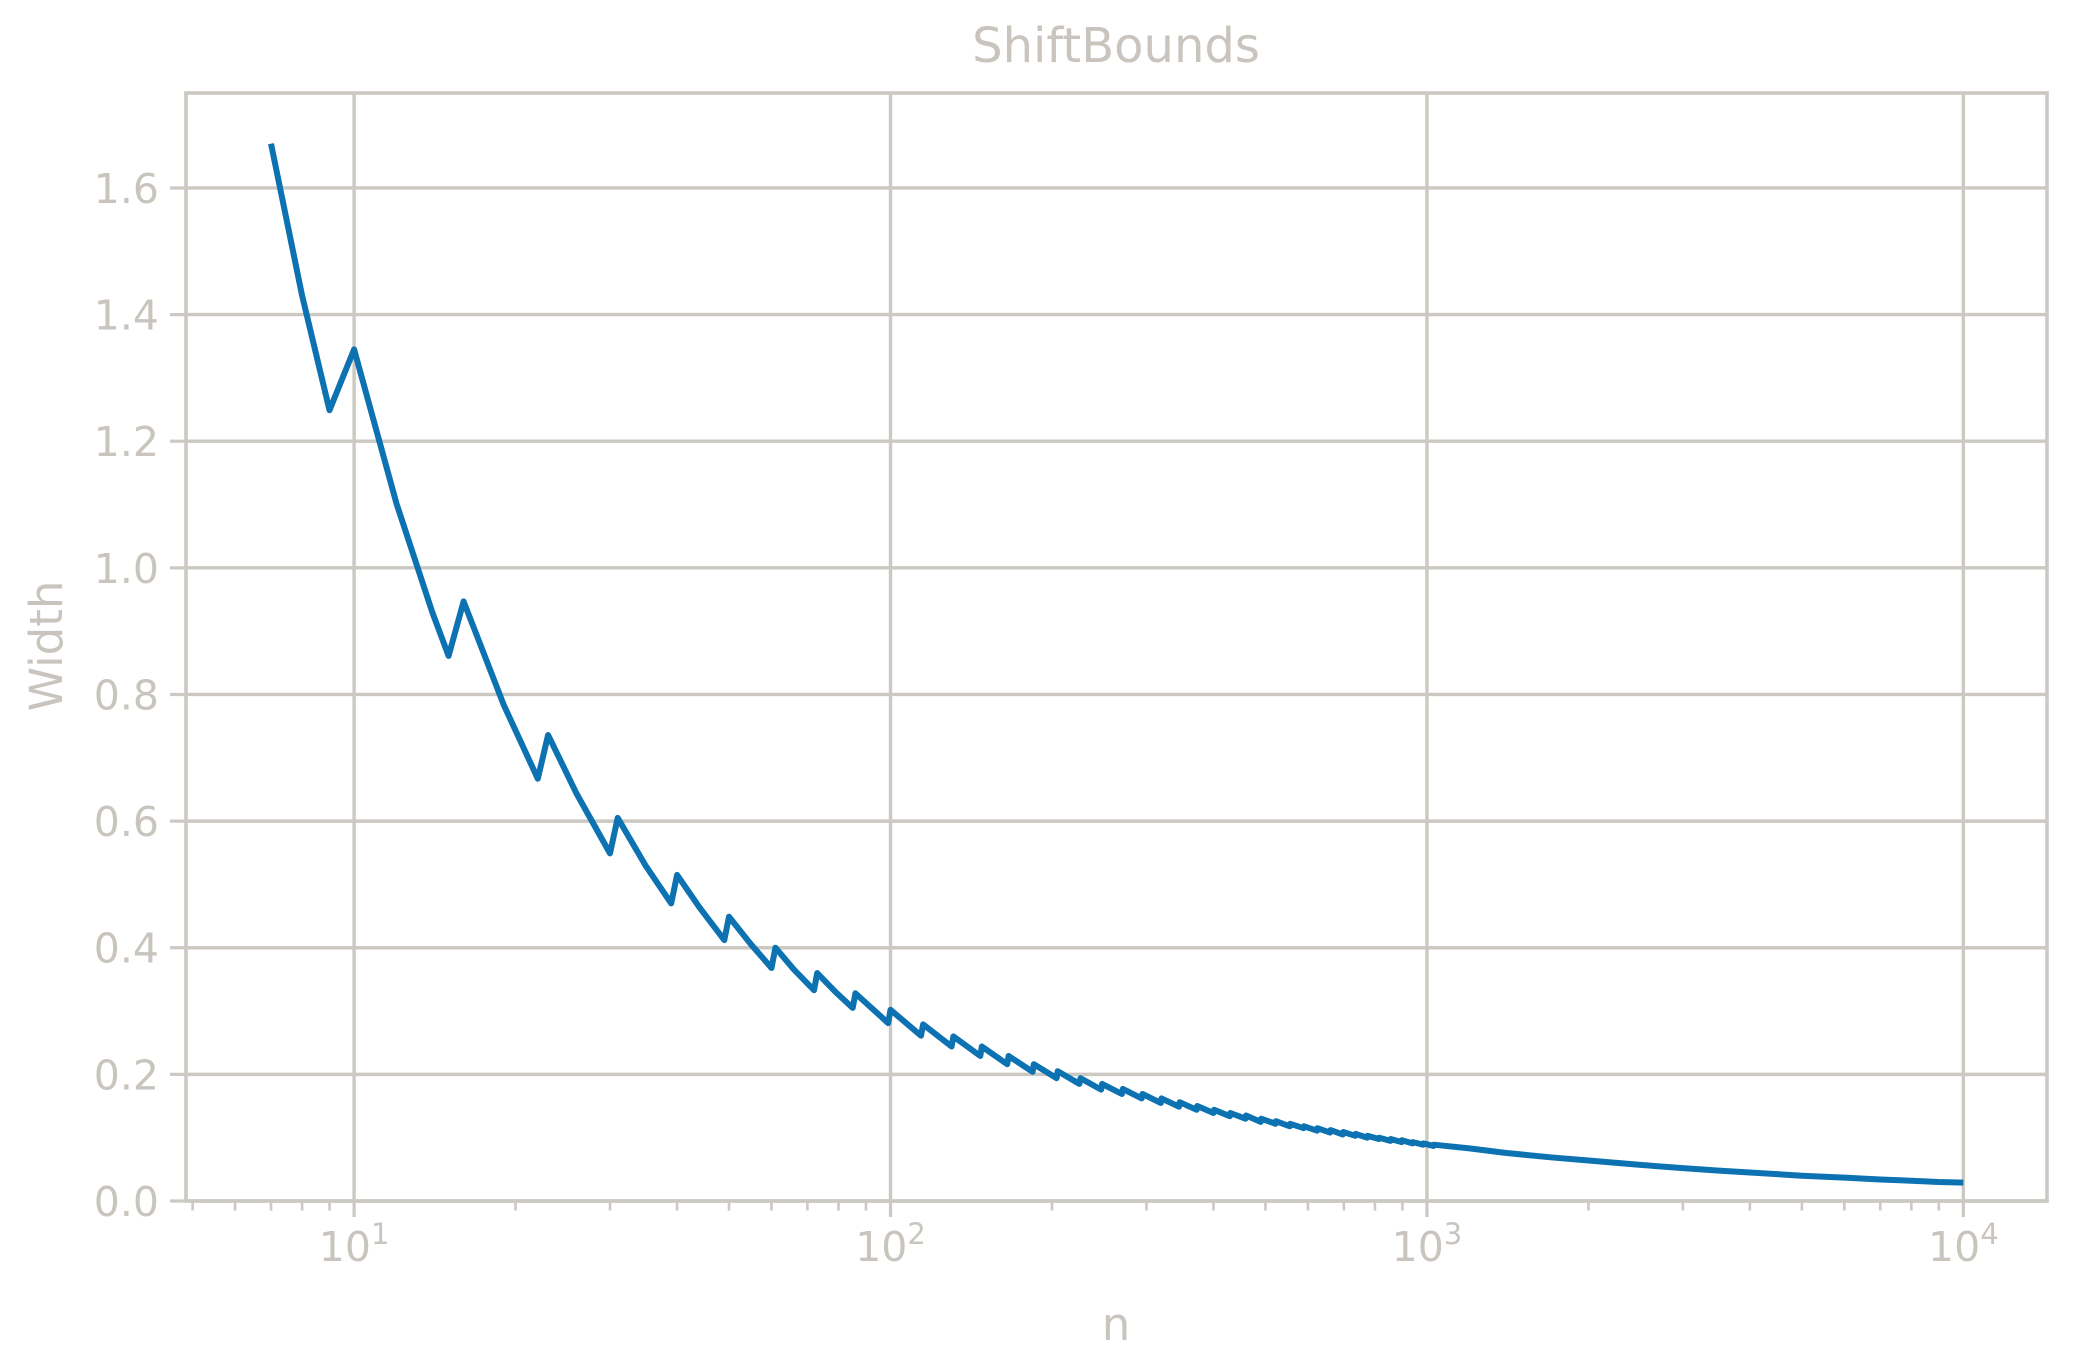 Image resolution: width=2077 pixels, height=1365 pixels. What do you see at coordinates (1116, 1324) in the screenshot?
I see `x-axis-label: n` at bounding box center [1116, 1324].